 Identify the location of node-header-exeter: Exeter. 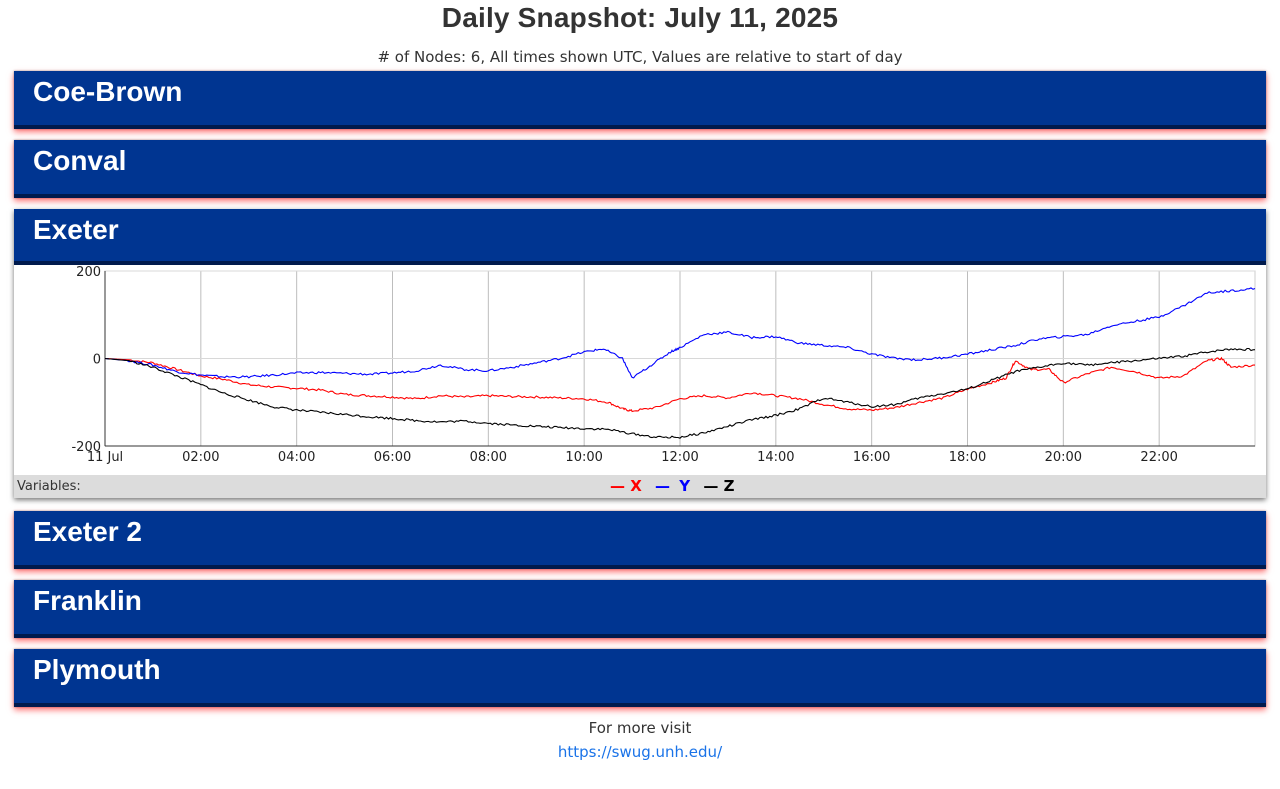
(640, 237).